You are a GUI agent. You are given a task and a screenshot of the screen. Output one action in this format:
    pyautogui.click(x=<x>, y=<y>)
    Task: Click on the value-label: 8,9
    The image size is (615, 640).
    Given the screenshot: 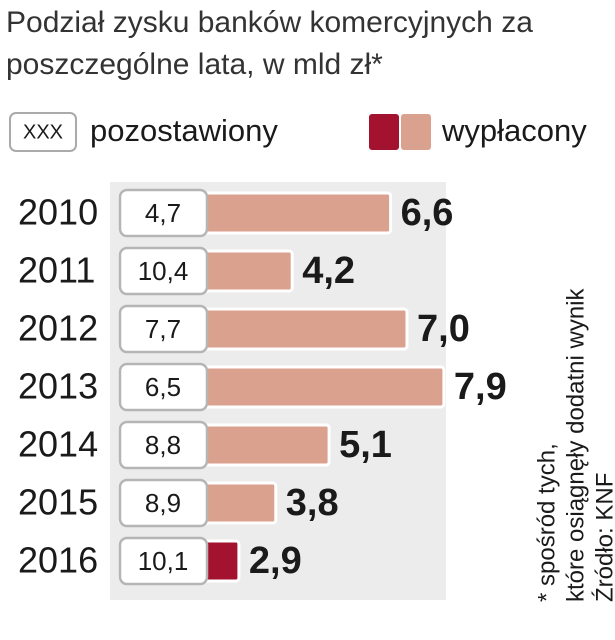 What is the action you would take?
    pyautogui.click(x=163, y=503)
    